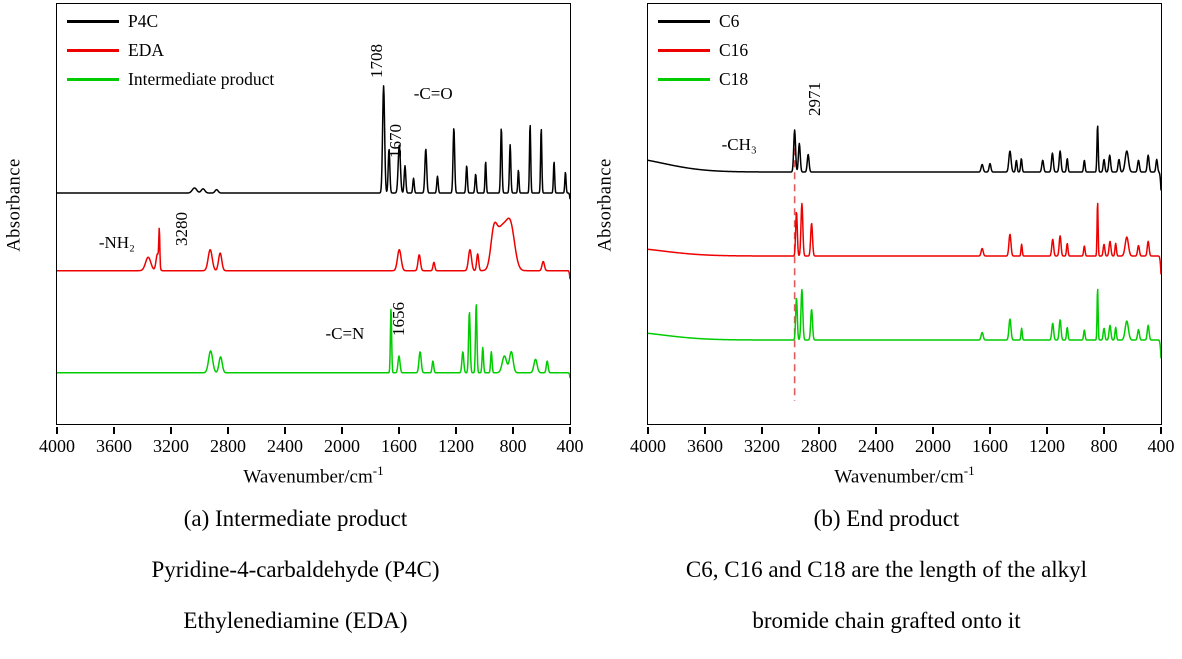 The width and height of the screenshot is (1182, 659). I want to click on legend-label: EDA, so click(146, 50).